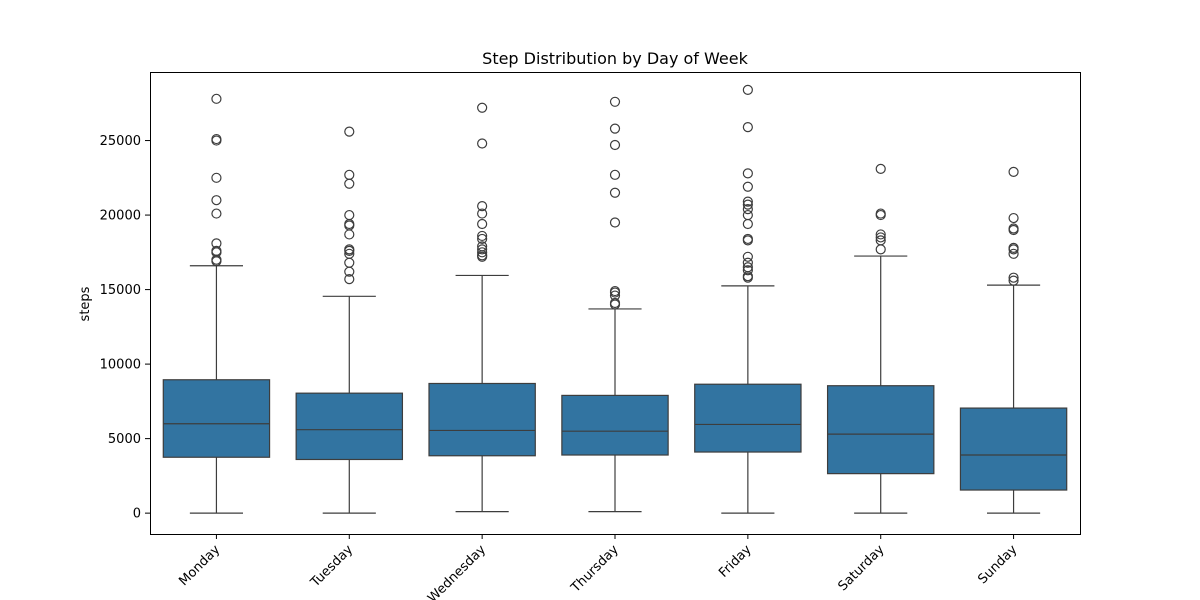  I want to click on x-tick-label-friday: Friday, so click(735, 561).